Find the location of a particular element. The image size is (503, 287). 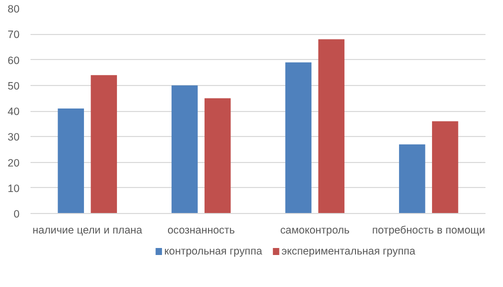

y-tick-label: 0 is located at coordinates (17, 214).